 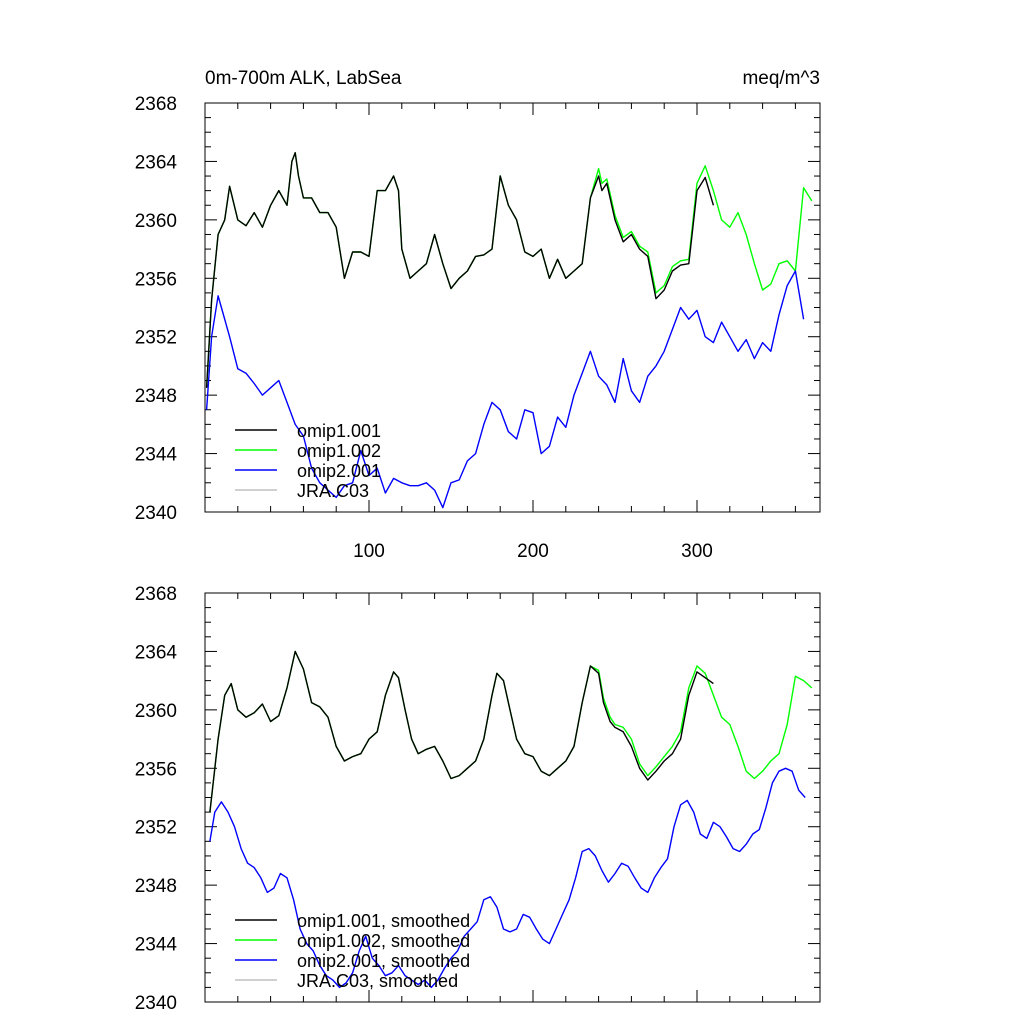 What do you see at coordinates (533, 551) in the screenshot?
I see `x-tick-label: 200` at bounding box center [533, 551].